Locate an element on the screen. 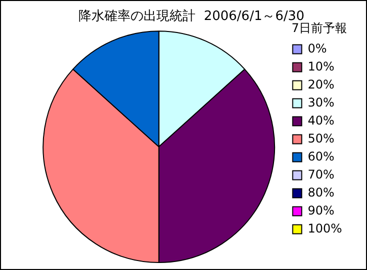  legend-title: 7日前予報 is located at coordinates (320, 27).